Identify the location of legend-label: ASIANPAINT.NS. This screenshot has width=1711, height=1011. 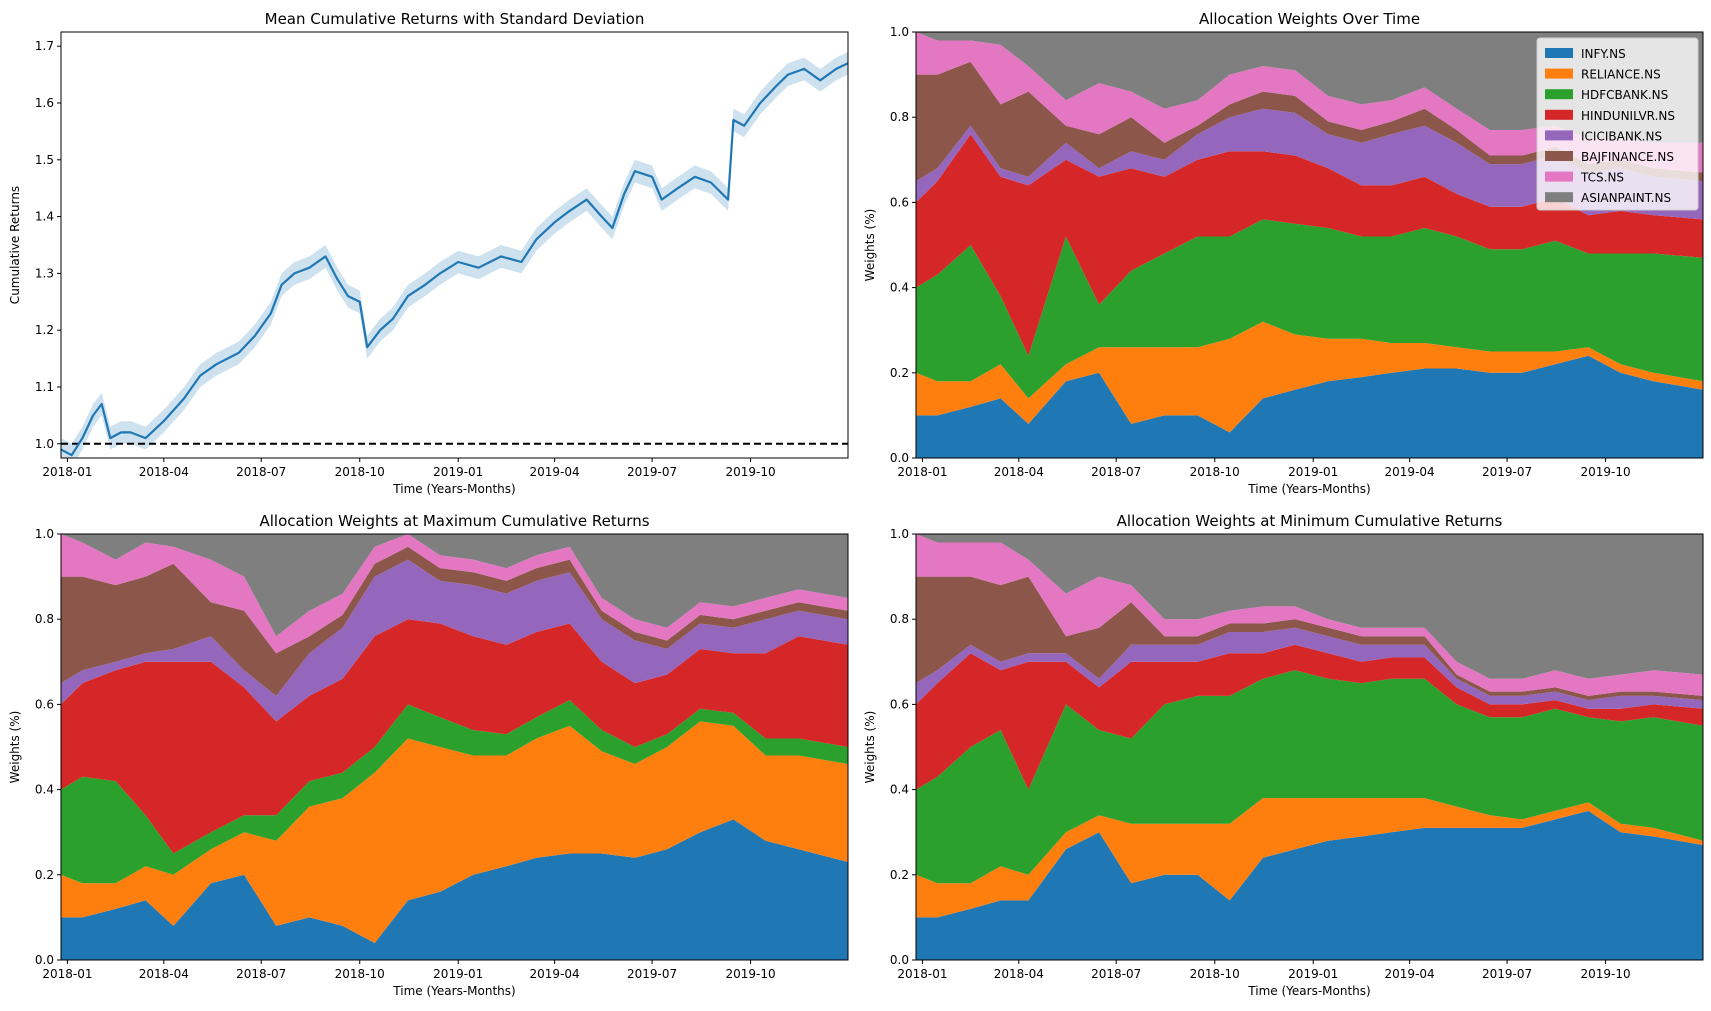
(1626, 198).